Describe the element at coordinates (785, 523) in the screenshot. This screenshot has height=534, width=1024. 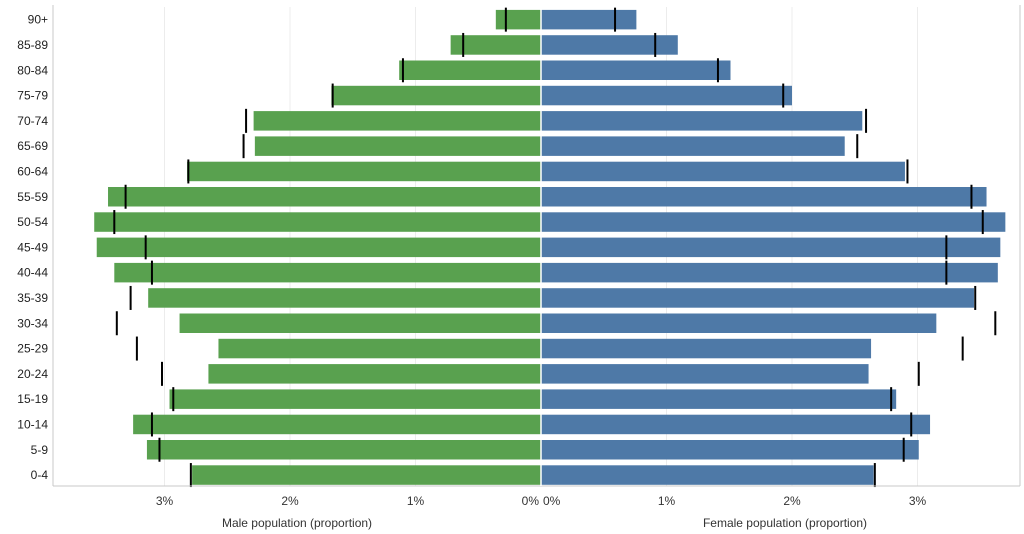
I see `female-axis-title: Female population (proportion)` at that location.